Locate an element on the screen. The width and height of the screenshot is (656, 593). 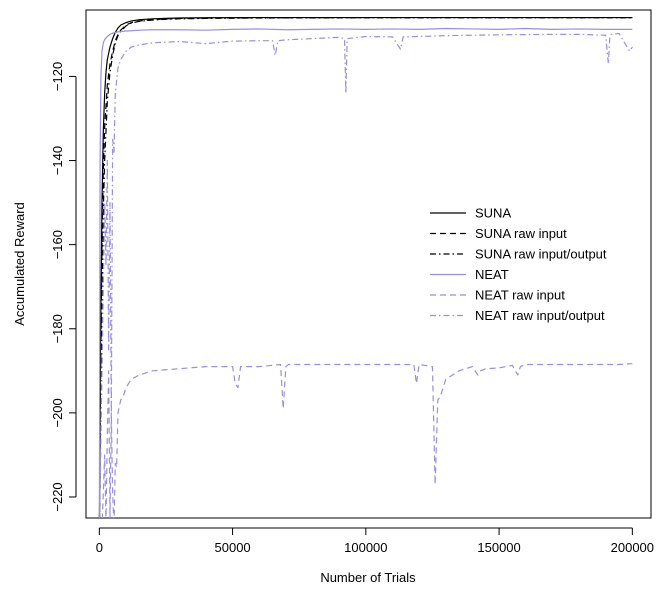
legend-label: NEAT raw input/output is located at coordinates (540, 315).